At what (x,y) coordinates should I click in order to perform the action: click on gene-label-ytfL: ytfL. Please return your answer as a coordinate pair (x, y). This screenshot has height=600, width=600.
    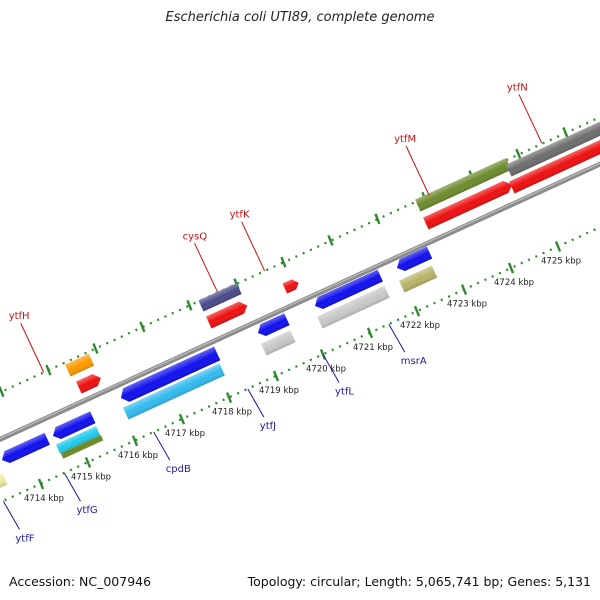
    Looking at the image, I should click on (338, 375).